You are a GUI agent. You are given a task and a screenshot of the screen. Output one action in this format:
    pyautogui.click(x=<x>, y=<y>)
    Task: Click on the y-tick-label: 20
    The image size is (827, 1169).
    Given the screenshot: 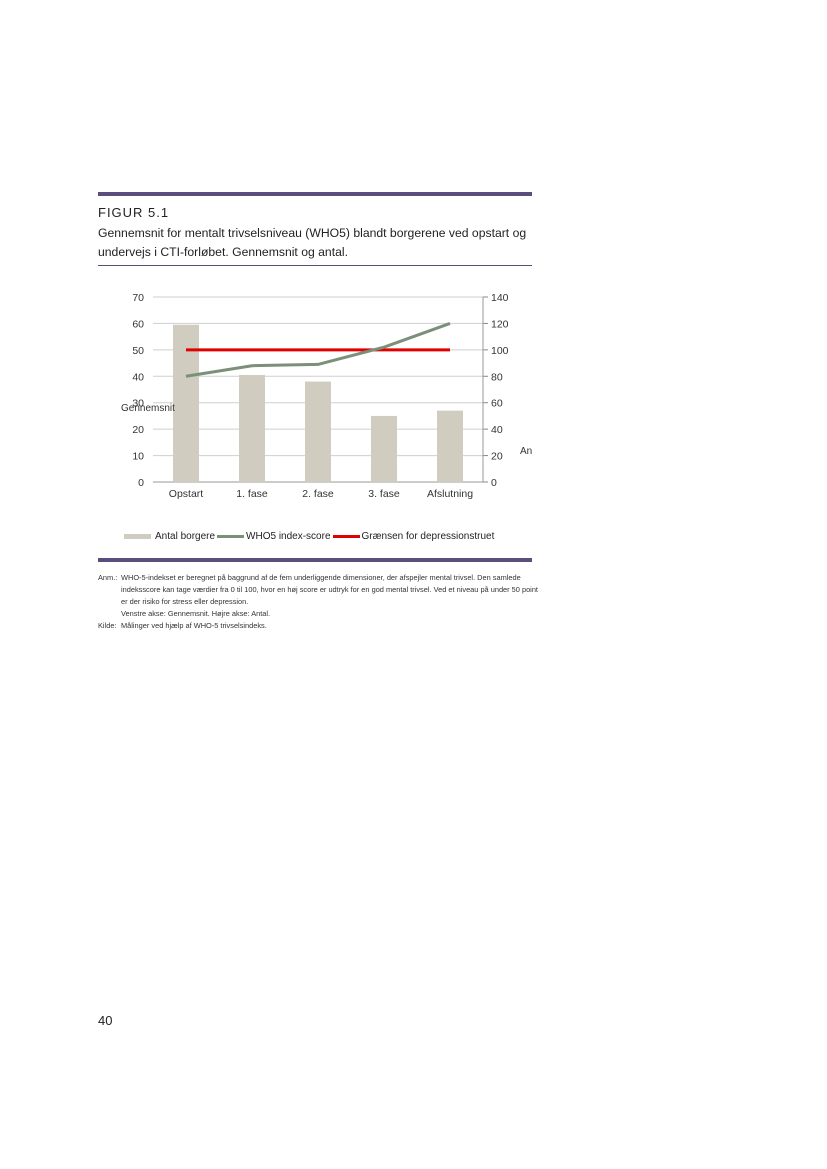 What is the action you would take?
    pyautogui.click(x=138, y=430)
    